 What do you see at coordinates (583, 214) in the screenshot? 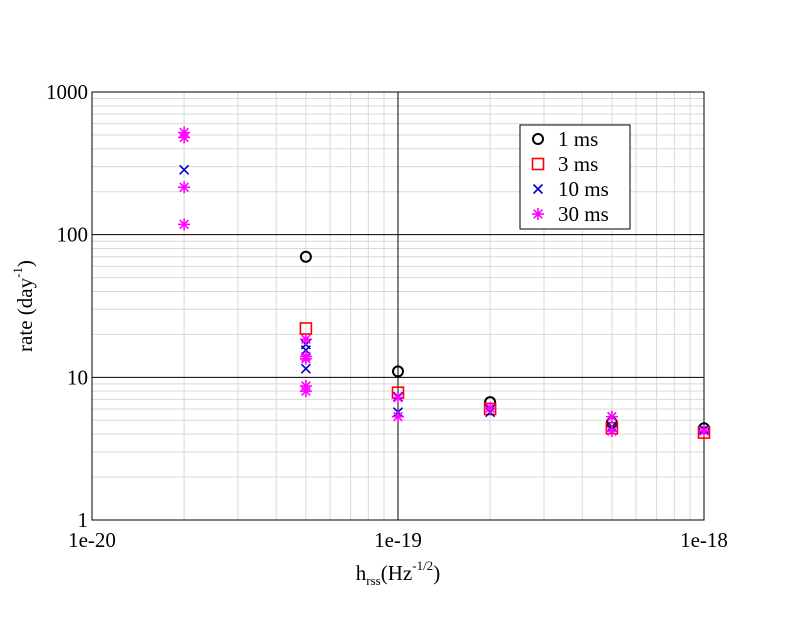
I see `legend-label: 30 ms` at bounding box center [583, 214].